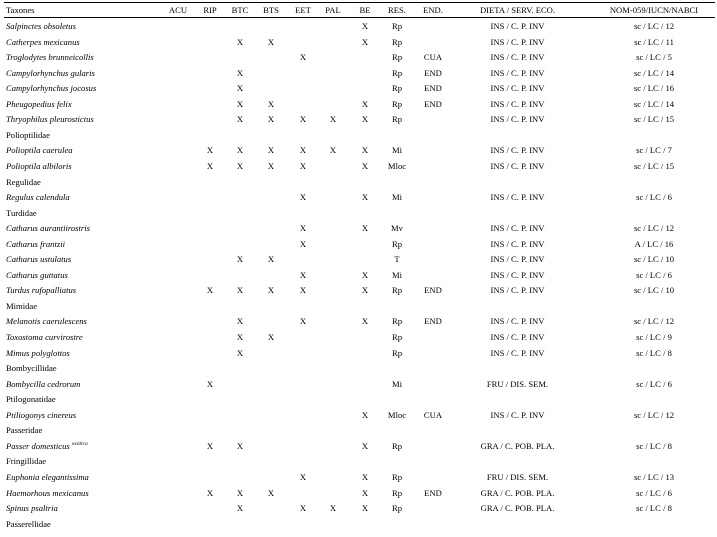 The height and width of the screenshot is (537, 717). Describe the element at coordinates (47, 447) in the screenshot. I see `species-name: Passer domesticus exótica` at that location.